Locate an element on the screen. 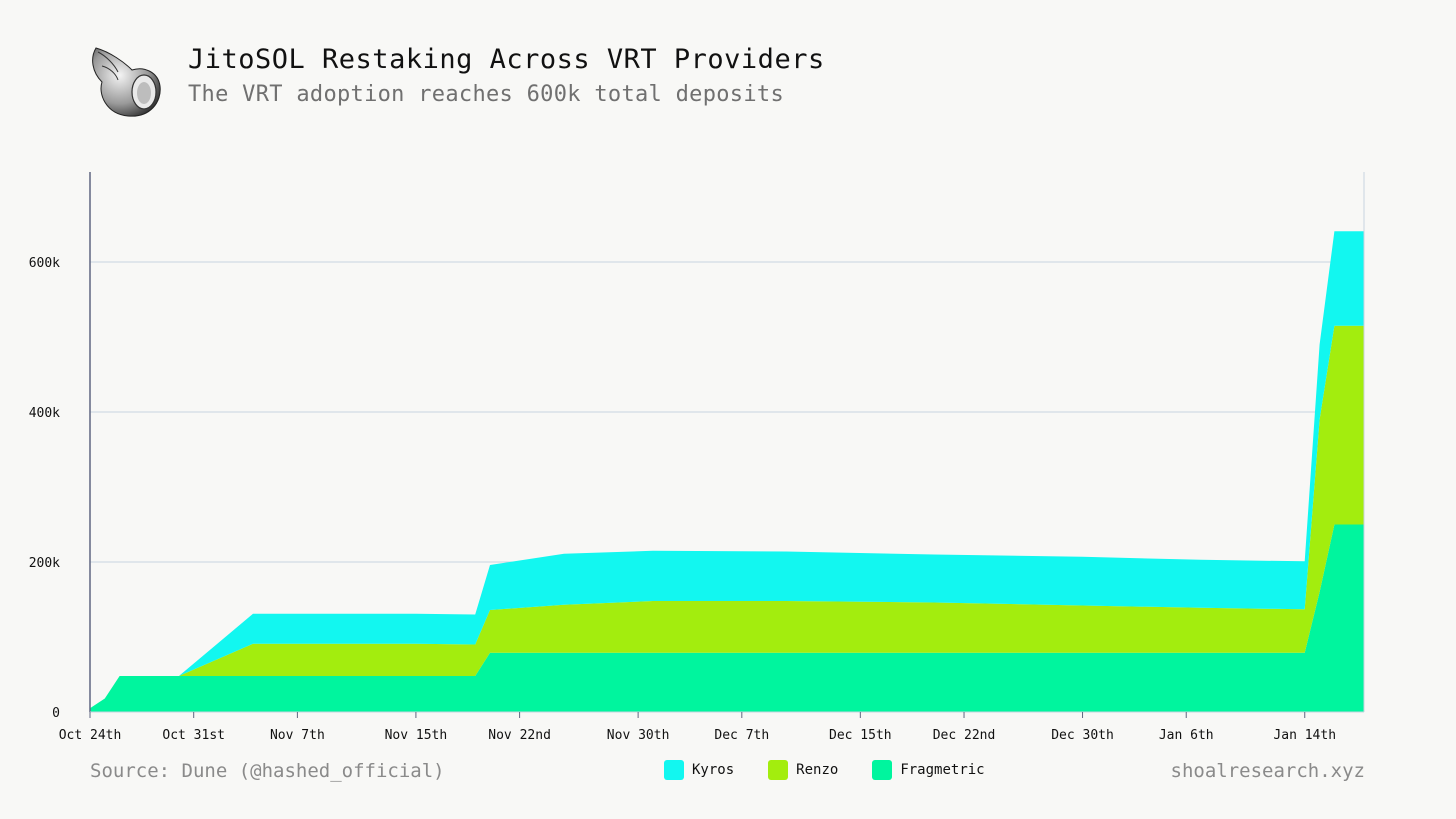 The height and width of the screenshot is (819, 1456). legend-label-fragmetric: Fragmetric is located at coordinates (942, 770).